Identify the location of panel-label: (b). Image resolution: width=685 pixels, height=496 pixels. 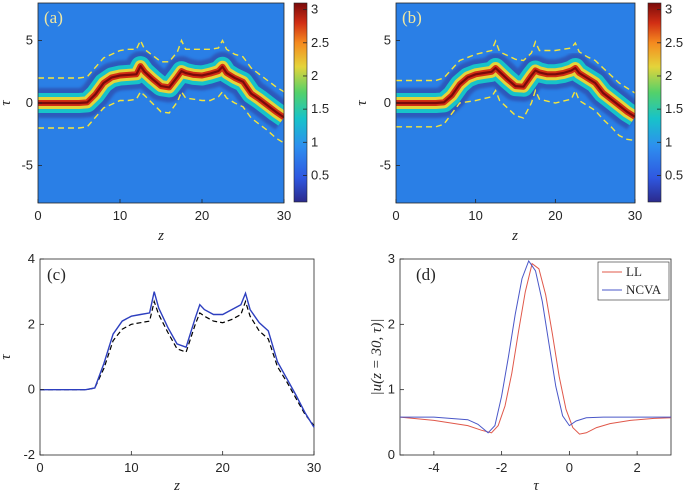
(412, 17).